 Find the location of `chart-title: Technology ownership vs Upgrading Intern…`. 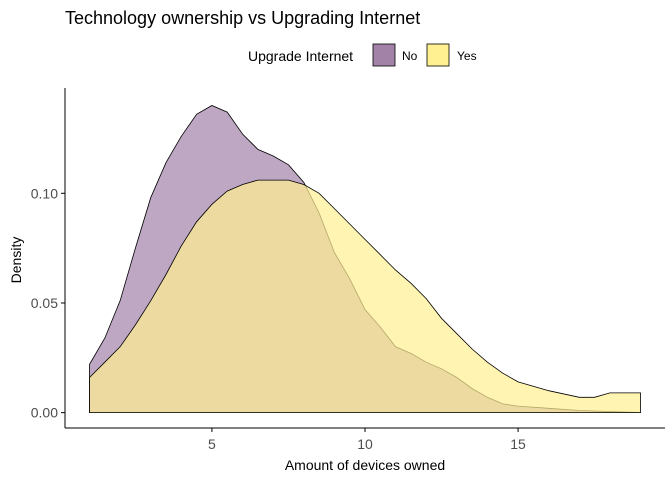

chart-title: Technology ownership vs Upgrading Intern… is located at coordinates (242, 18).